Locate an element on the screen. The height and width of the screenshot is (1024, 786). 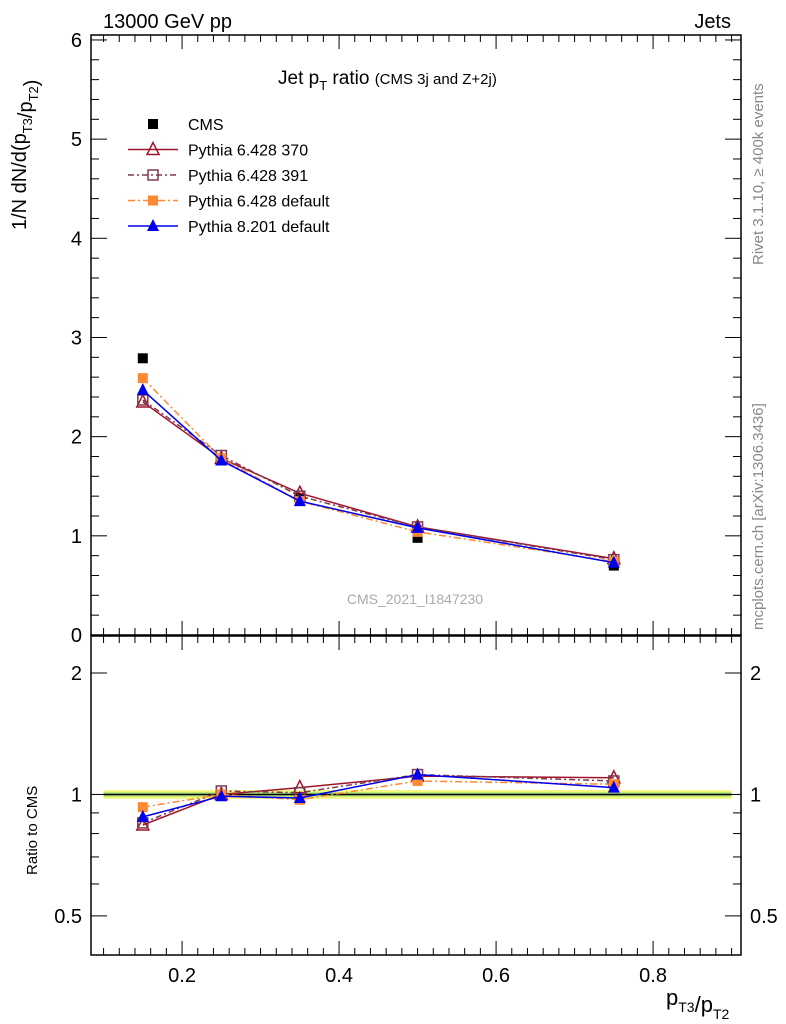
side-text-rivet: Rivet 3.1.10, ≥ 400k events is located at coordinates (758, 174).